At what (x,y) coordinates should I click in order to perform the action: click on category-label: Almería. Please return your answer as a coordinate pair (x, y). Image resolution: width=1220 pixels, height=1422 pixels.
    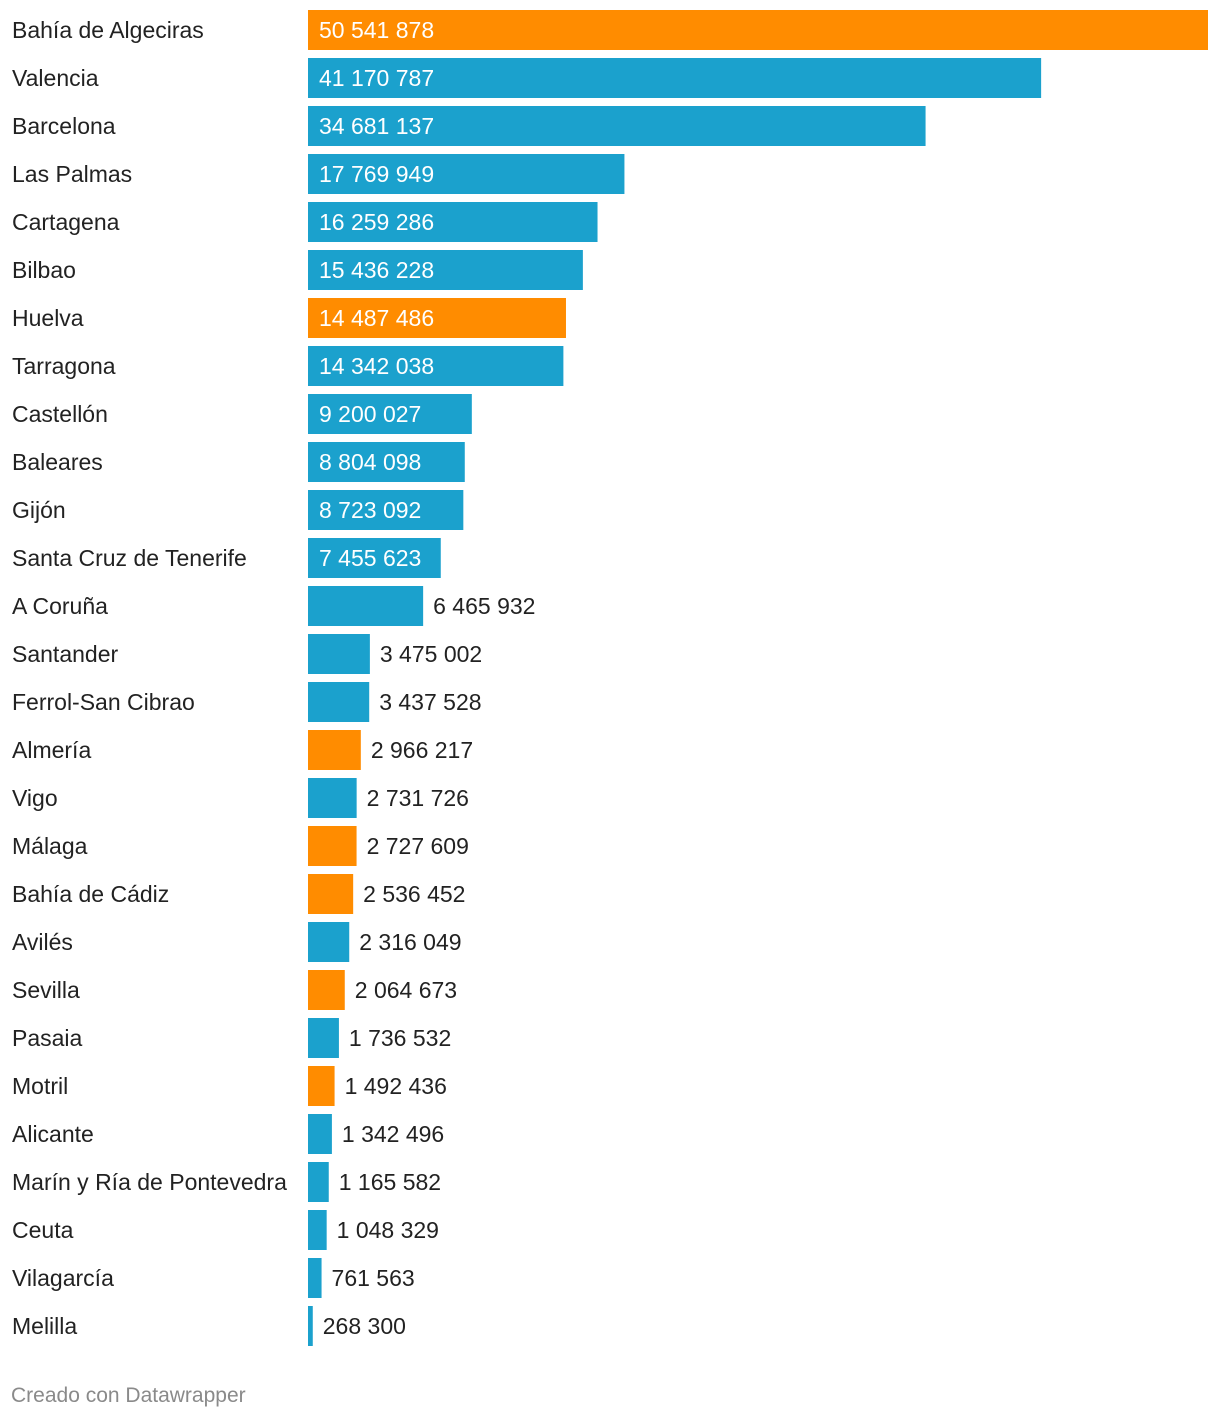
    Looking at the image, I should click on (51, 750).